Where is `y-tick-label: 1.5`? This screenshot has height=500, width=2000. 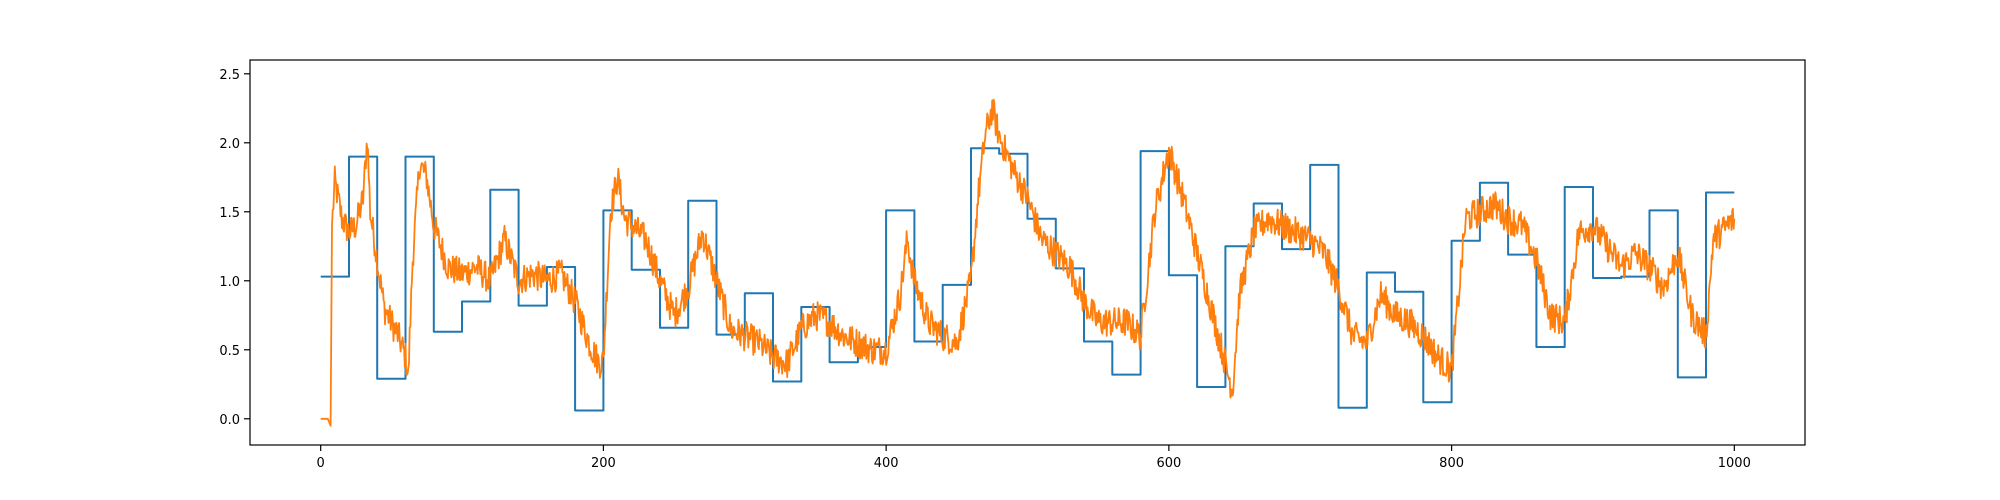
y-tick-label: 1.5 is located at coordinates (229, 213).